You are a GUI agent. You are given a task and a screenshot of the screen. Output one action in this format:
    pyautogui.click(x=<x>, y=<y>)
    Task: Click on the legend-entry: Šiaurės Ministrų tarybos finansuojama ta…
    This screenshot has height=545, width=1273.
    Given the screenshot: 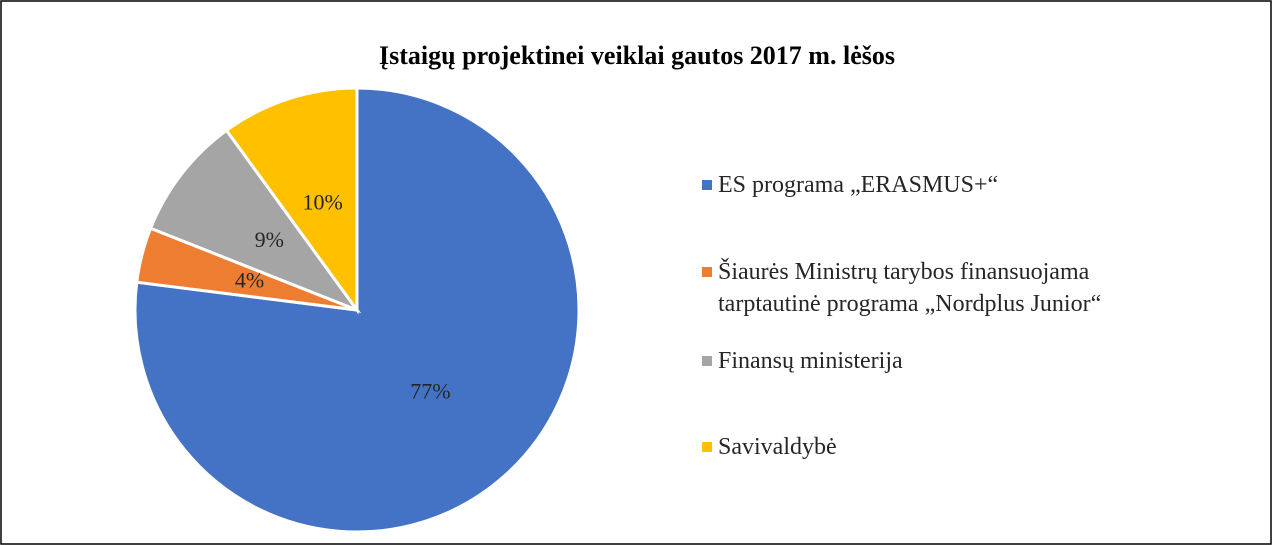 What is the action you would take?
    pyautogui.click(x=932, y=288)
    